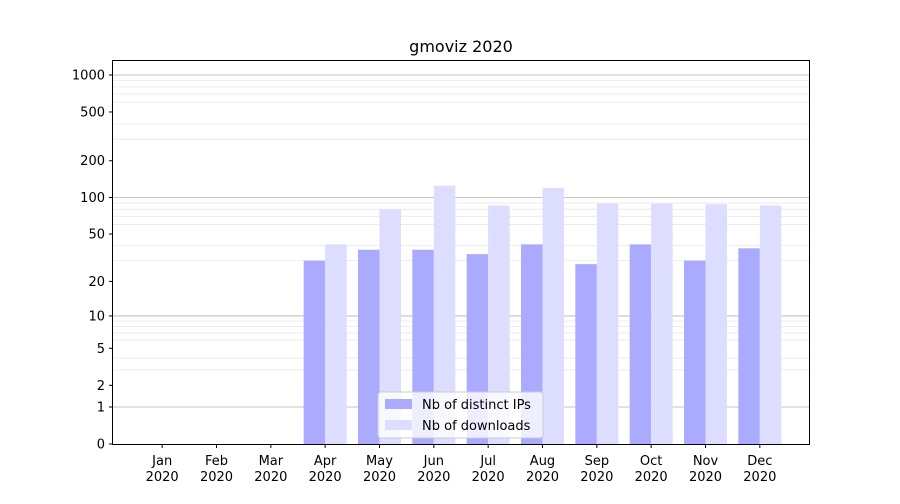  What do you see at coordinates (96, 316) in the screenshot?
I see `y-tick-label: 10` at bounding box center [96, 316].